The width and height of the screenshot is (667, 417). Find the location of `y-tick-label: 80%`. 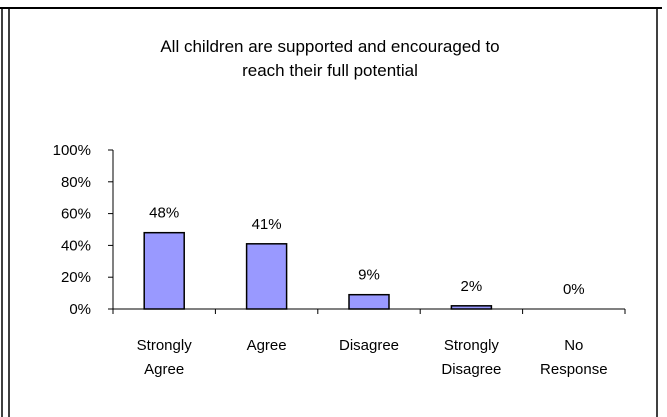

y-tick-label: 80% is located at coordinates (76, 182).